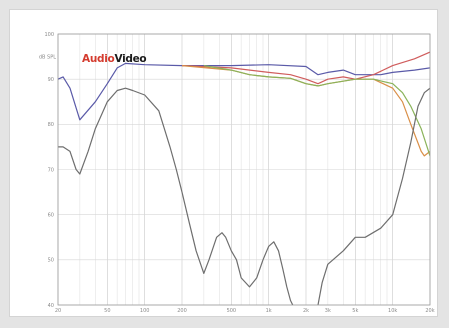 Image resolution: width=449 pixels, height=328 pixels. Describe the element at coordinates (328, 311) in the screenshot. I see `x-tick-label: 3k` at that location.